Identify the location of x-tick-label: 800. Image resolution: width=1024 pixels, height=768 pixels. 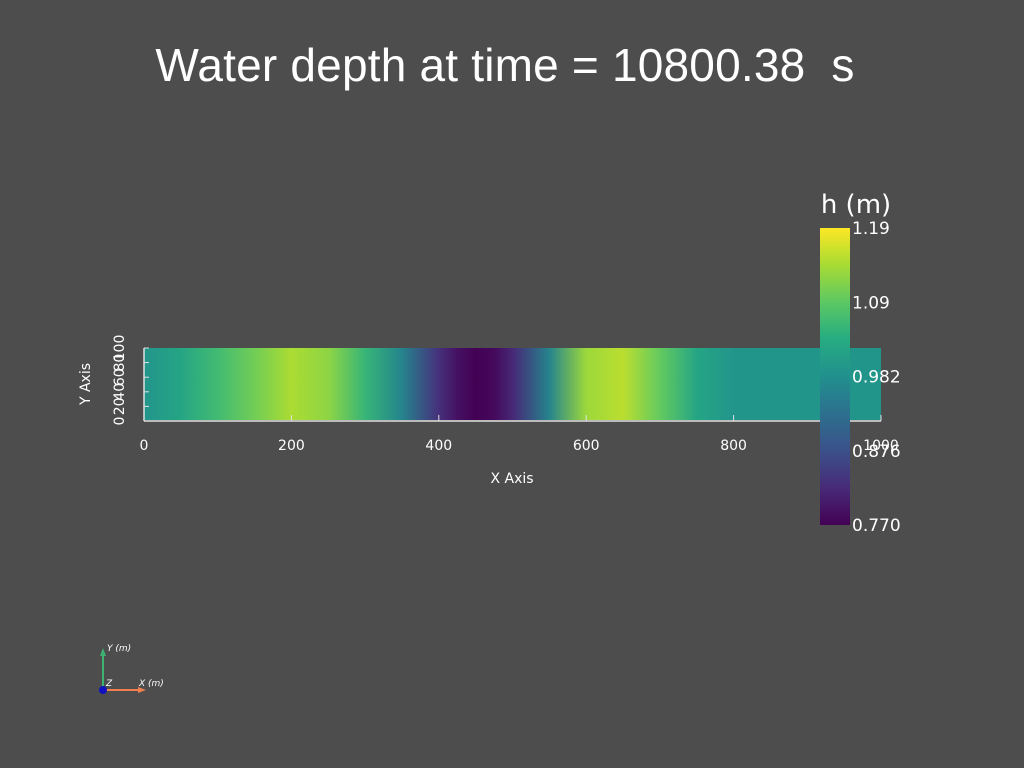
(733, 446).